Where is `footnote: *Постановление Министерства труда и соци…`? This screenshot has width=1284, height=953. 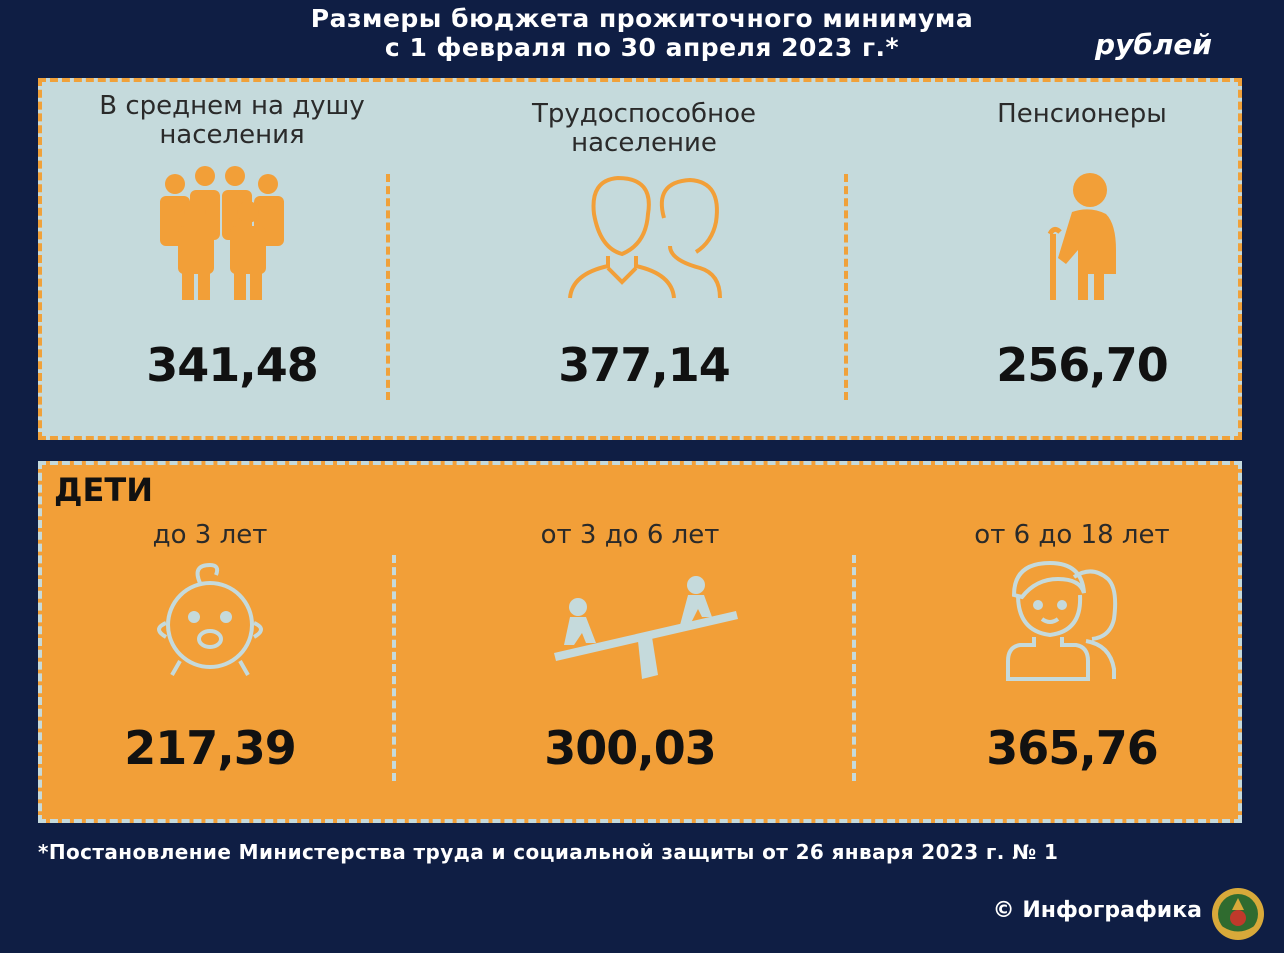 footnote: *Постановление Министерства труда и соци… is located at coordinates (548, 852).